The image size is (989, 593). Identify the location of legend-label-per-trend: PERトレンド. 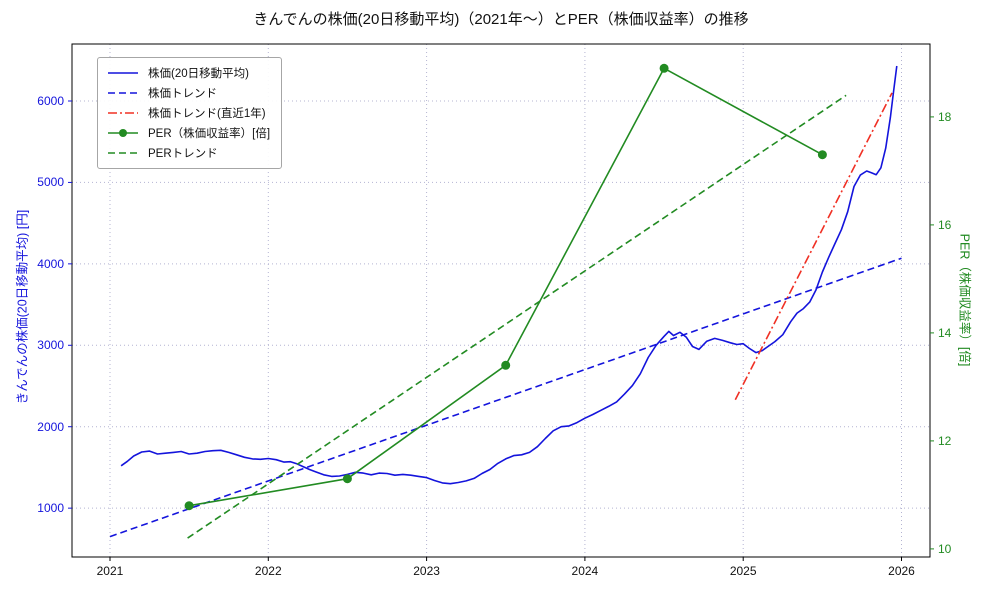
(183, 154).